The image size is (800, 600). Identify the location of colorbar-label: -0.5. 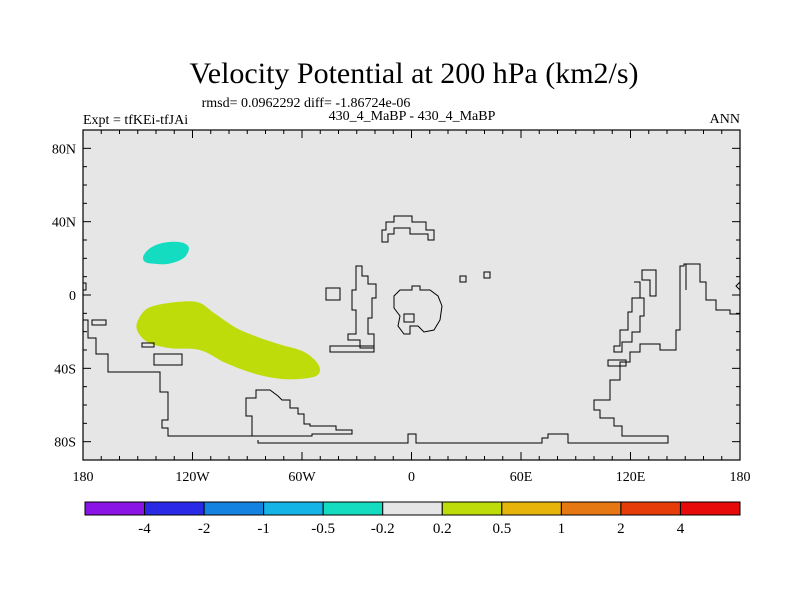
(323, 529).